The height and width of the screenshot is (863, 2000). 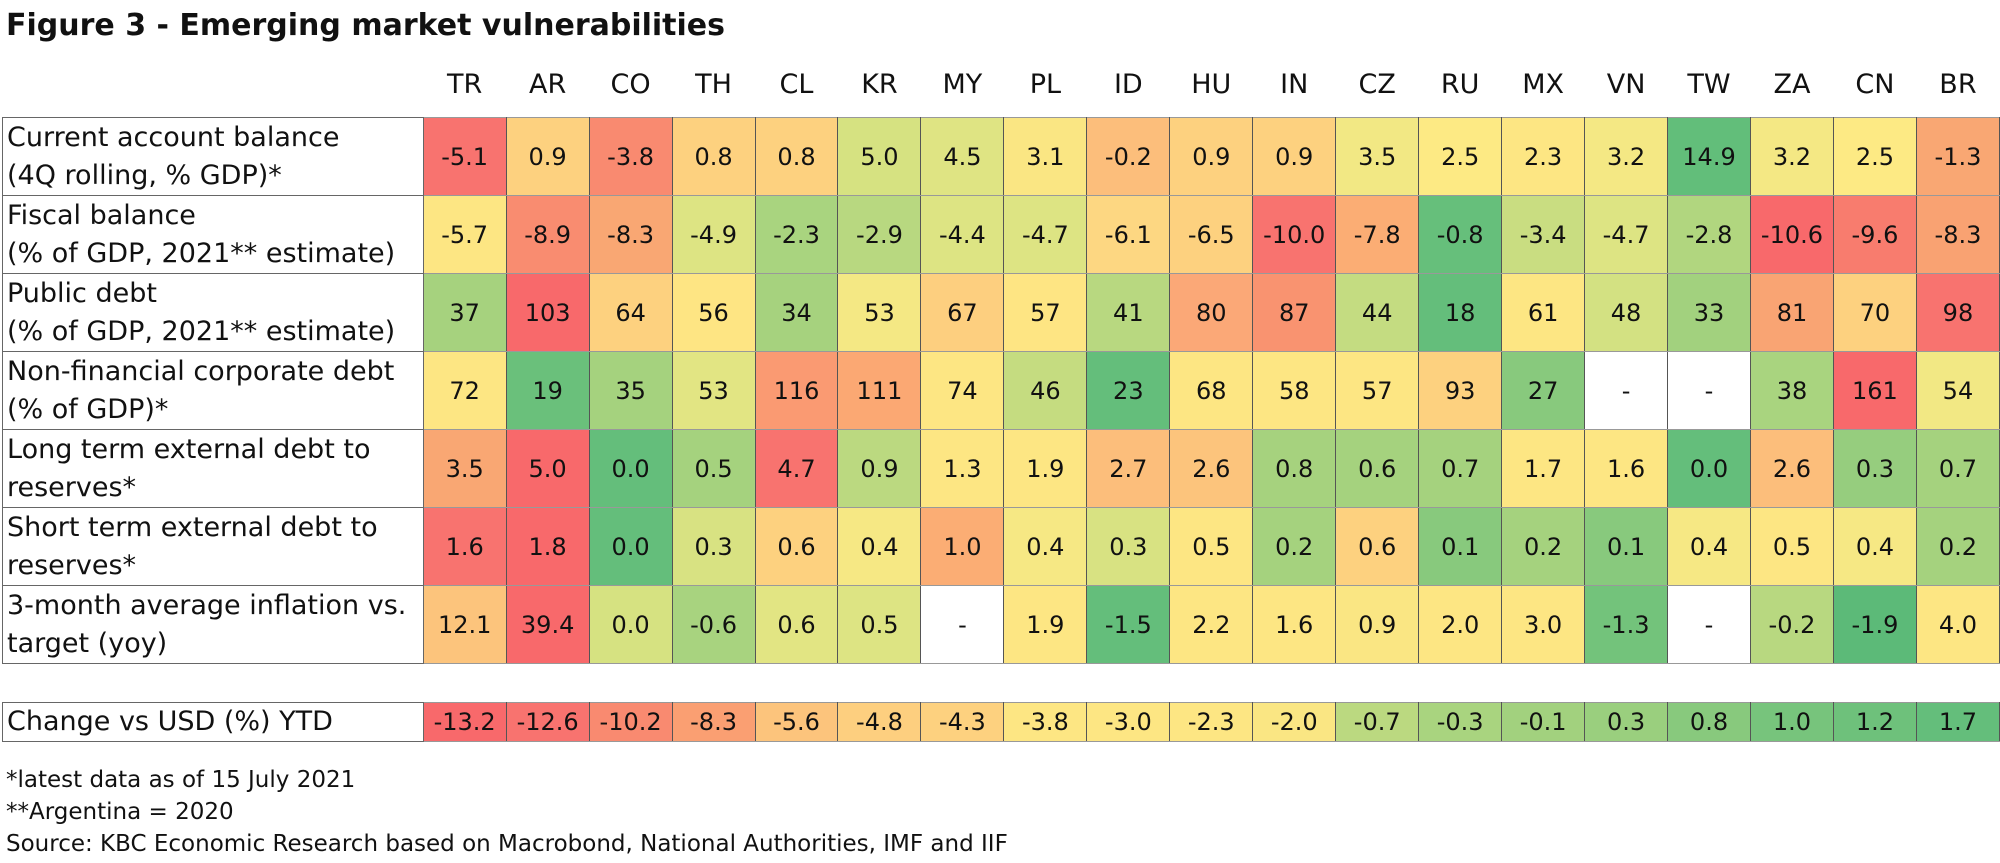 What do you see at coordinates (1460, 234) in the screenshot?
I see `heat-cell: -0.8` at bounding box center [1460, 234].